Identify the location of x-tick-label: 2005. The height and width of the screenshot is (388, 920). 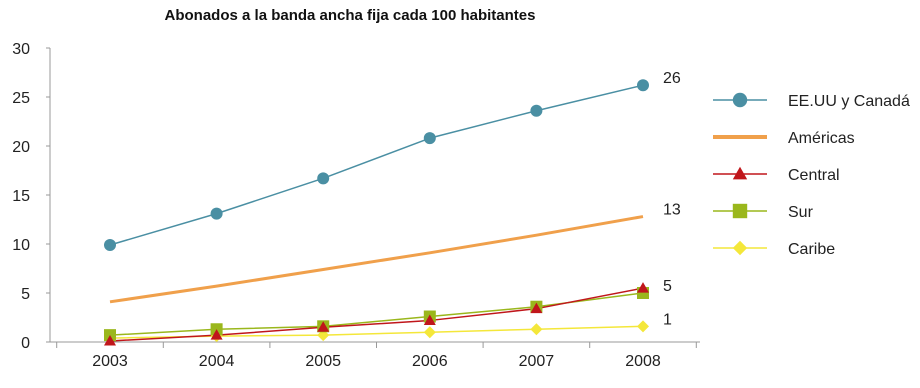
(323, 361).